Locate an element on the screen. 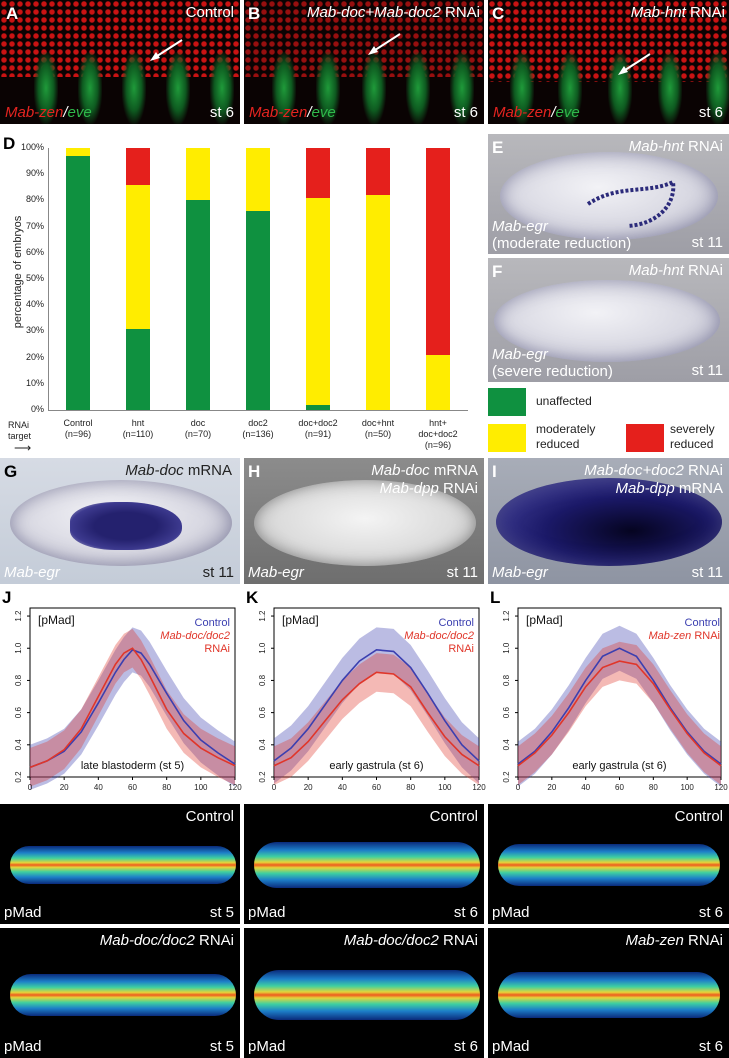 The width and height of the screenshot is (729, 1058). y-tick-label: 90% is located at coordinates (34, 173).